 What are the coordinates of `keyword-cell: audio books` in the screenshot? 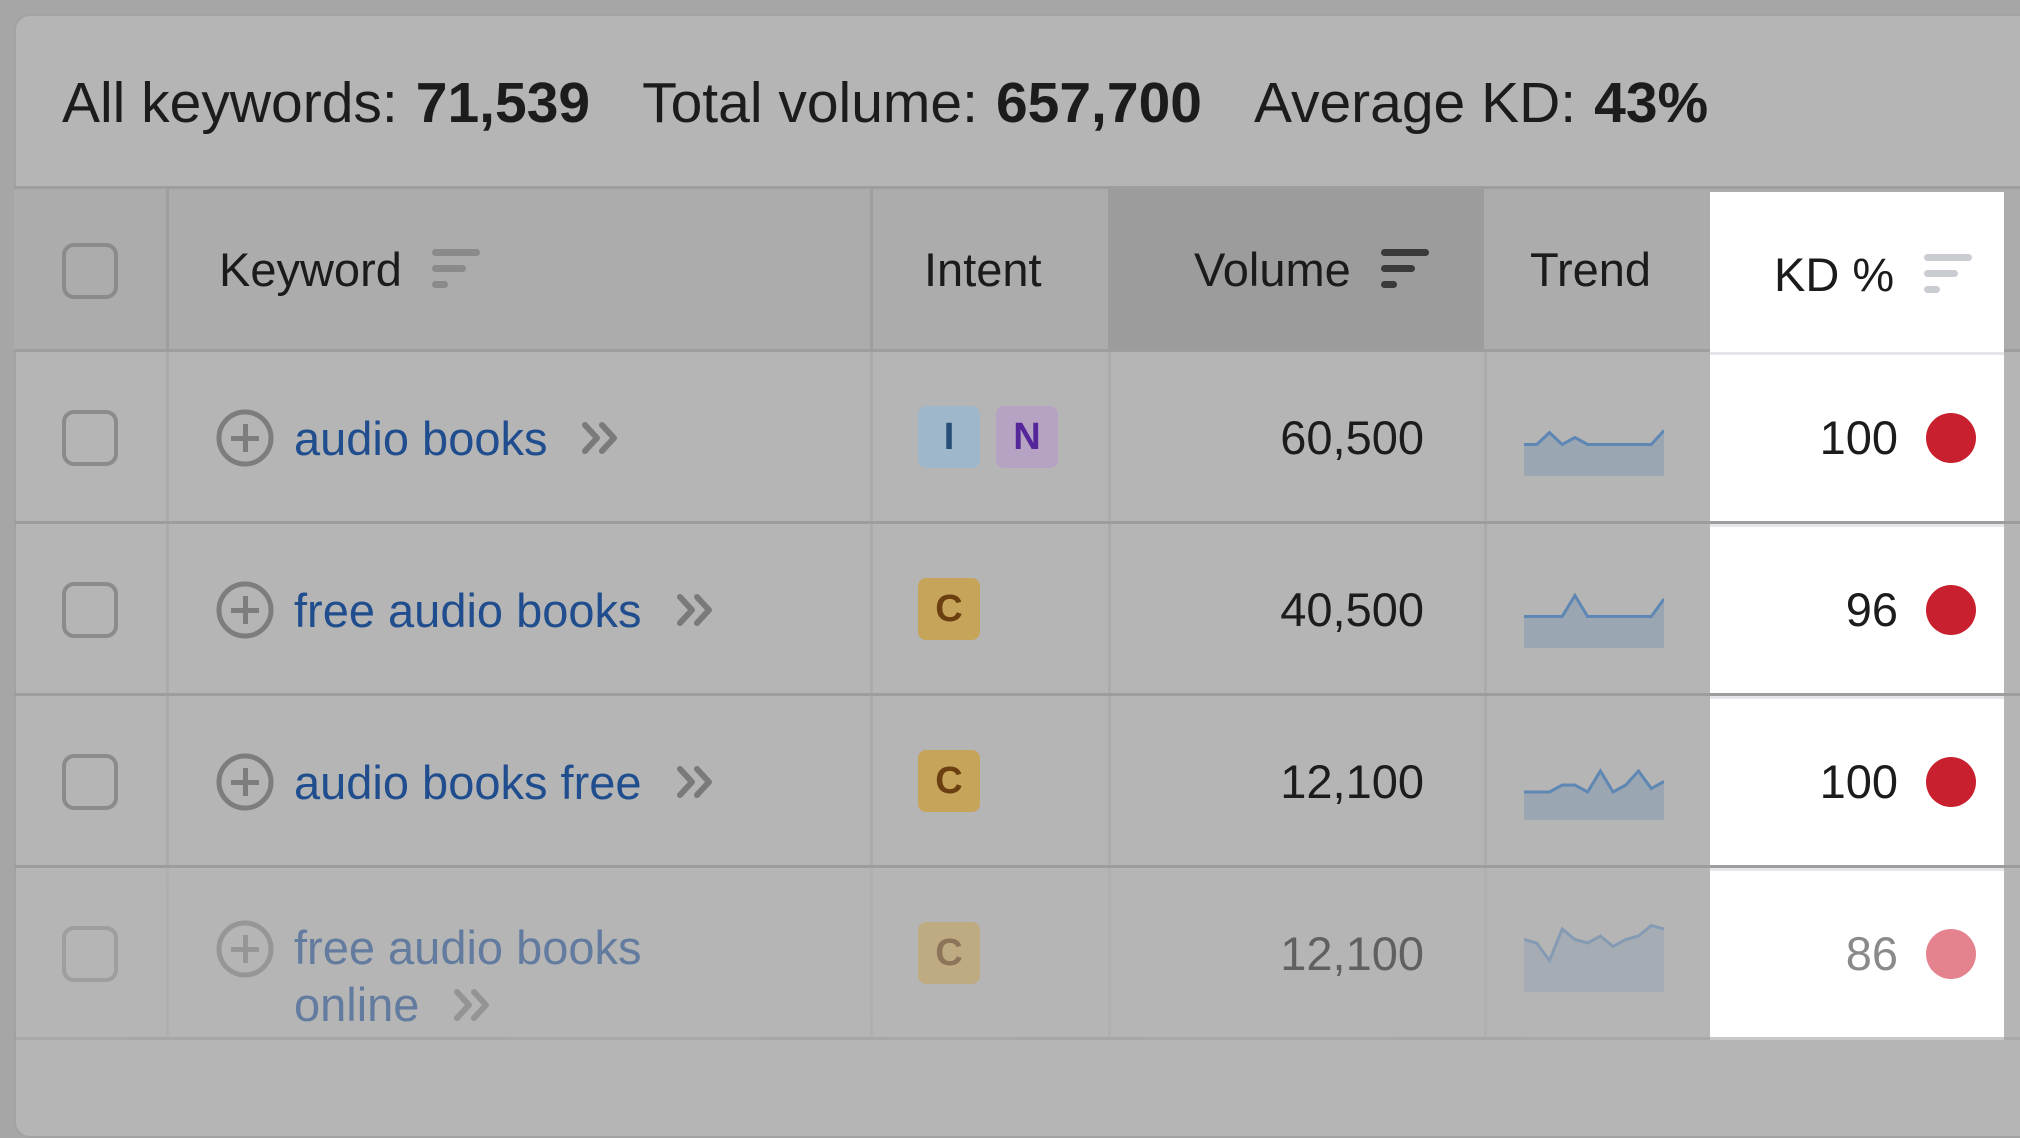 It's located at (418, 438).